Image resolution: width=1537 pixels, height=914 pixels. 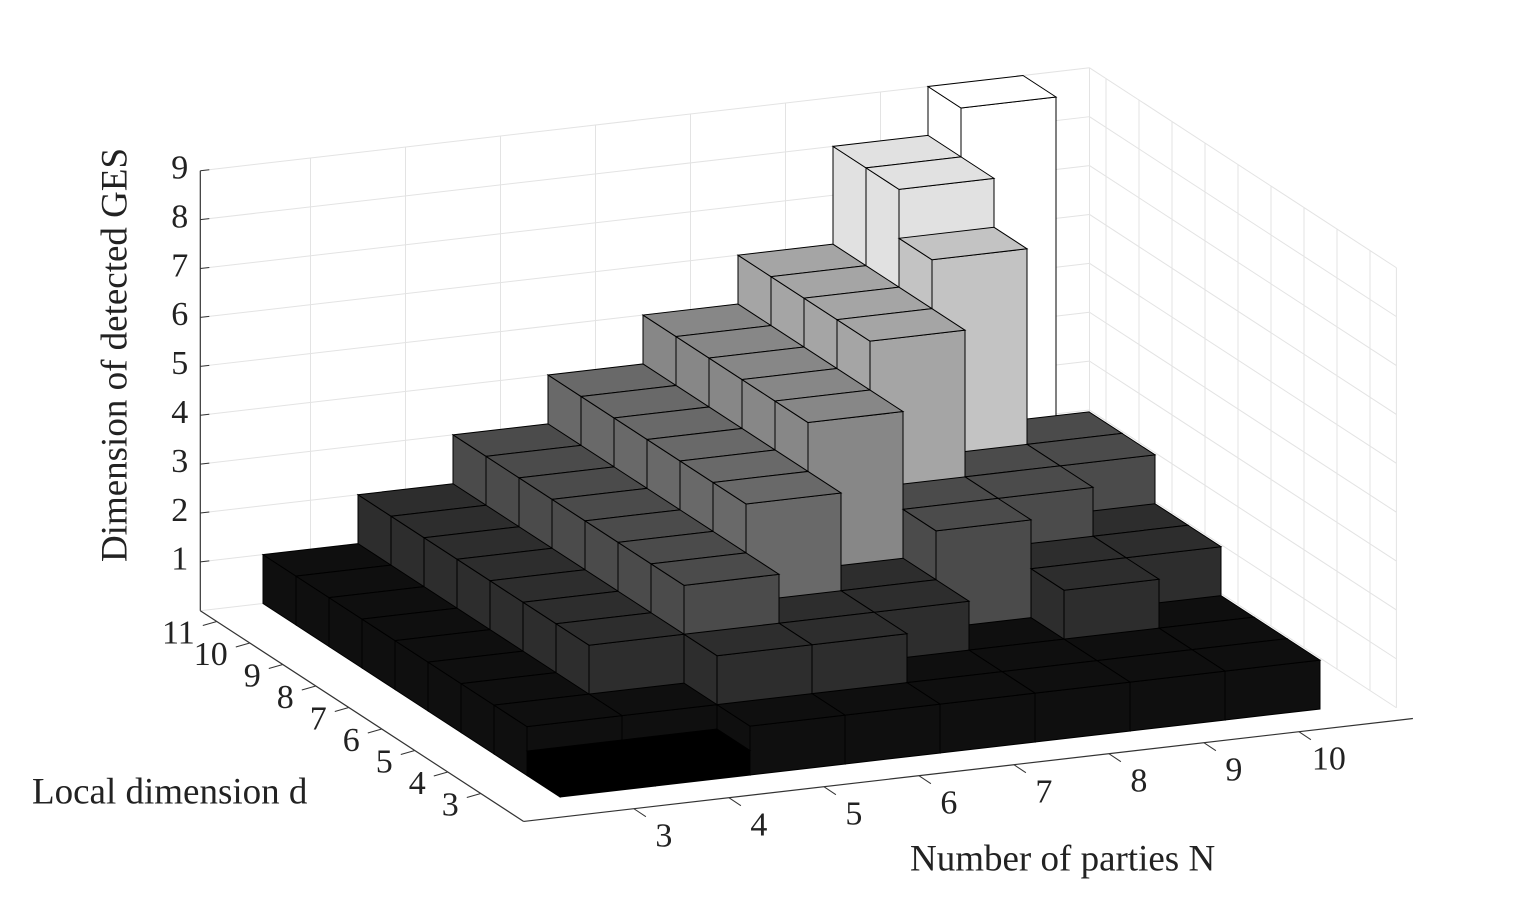 What do you see at coordinates (1233, 769) in the screenshot?
I see `x-tick-label: 9` at bounding box center [1233, 769].